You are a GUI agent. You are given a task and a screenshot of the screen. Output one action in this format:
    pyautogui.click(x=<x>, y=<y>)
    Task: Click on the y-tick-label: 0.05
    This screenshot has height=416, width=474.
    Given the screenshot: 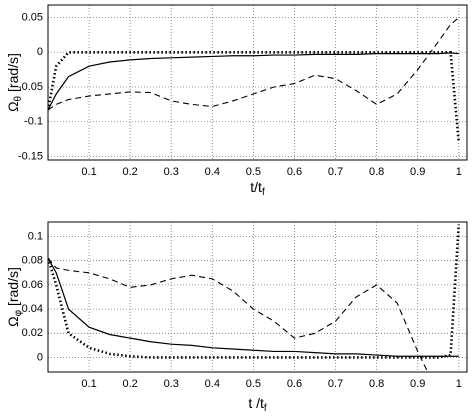 What is the action you would take?
    pyautogui.click(x=32, y=17)
    